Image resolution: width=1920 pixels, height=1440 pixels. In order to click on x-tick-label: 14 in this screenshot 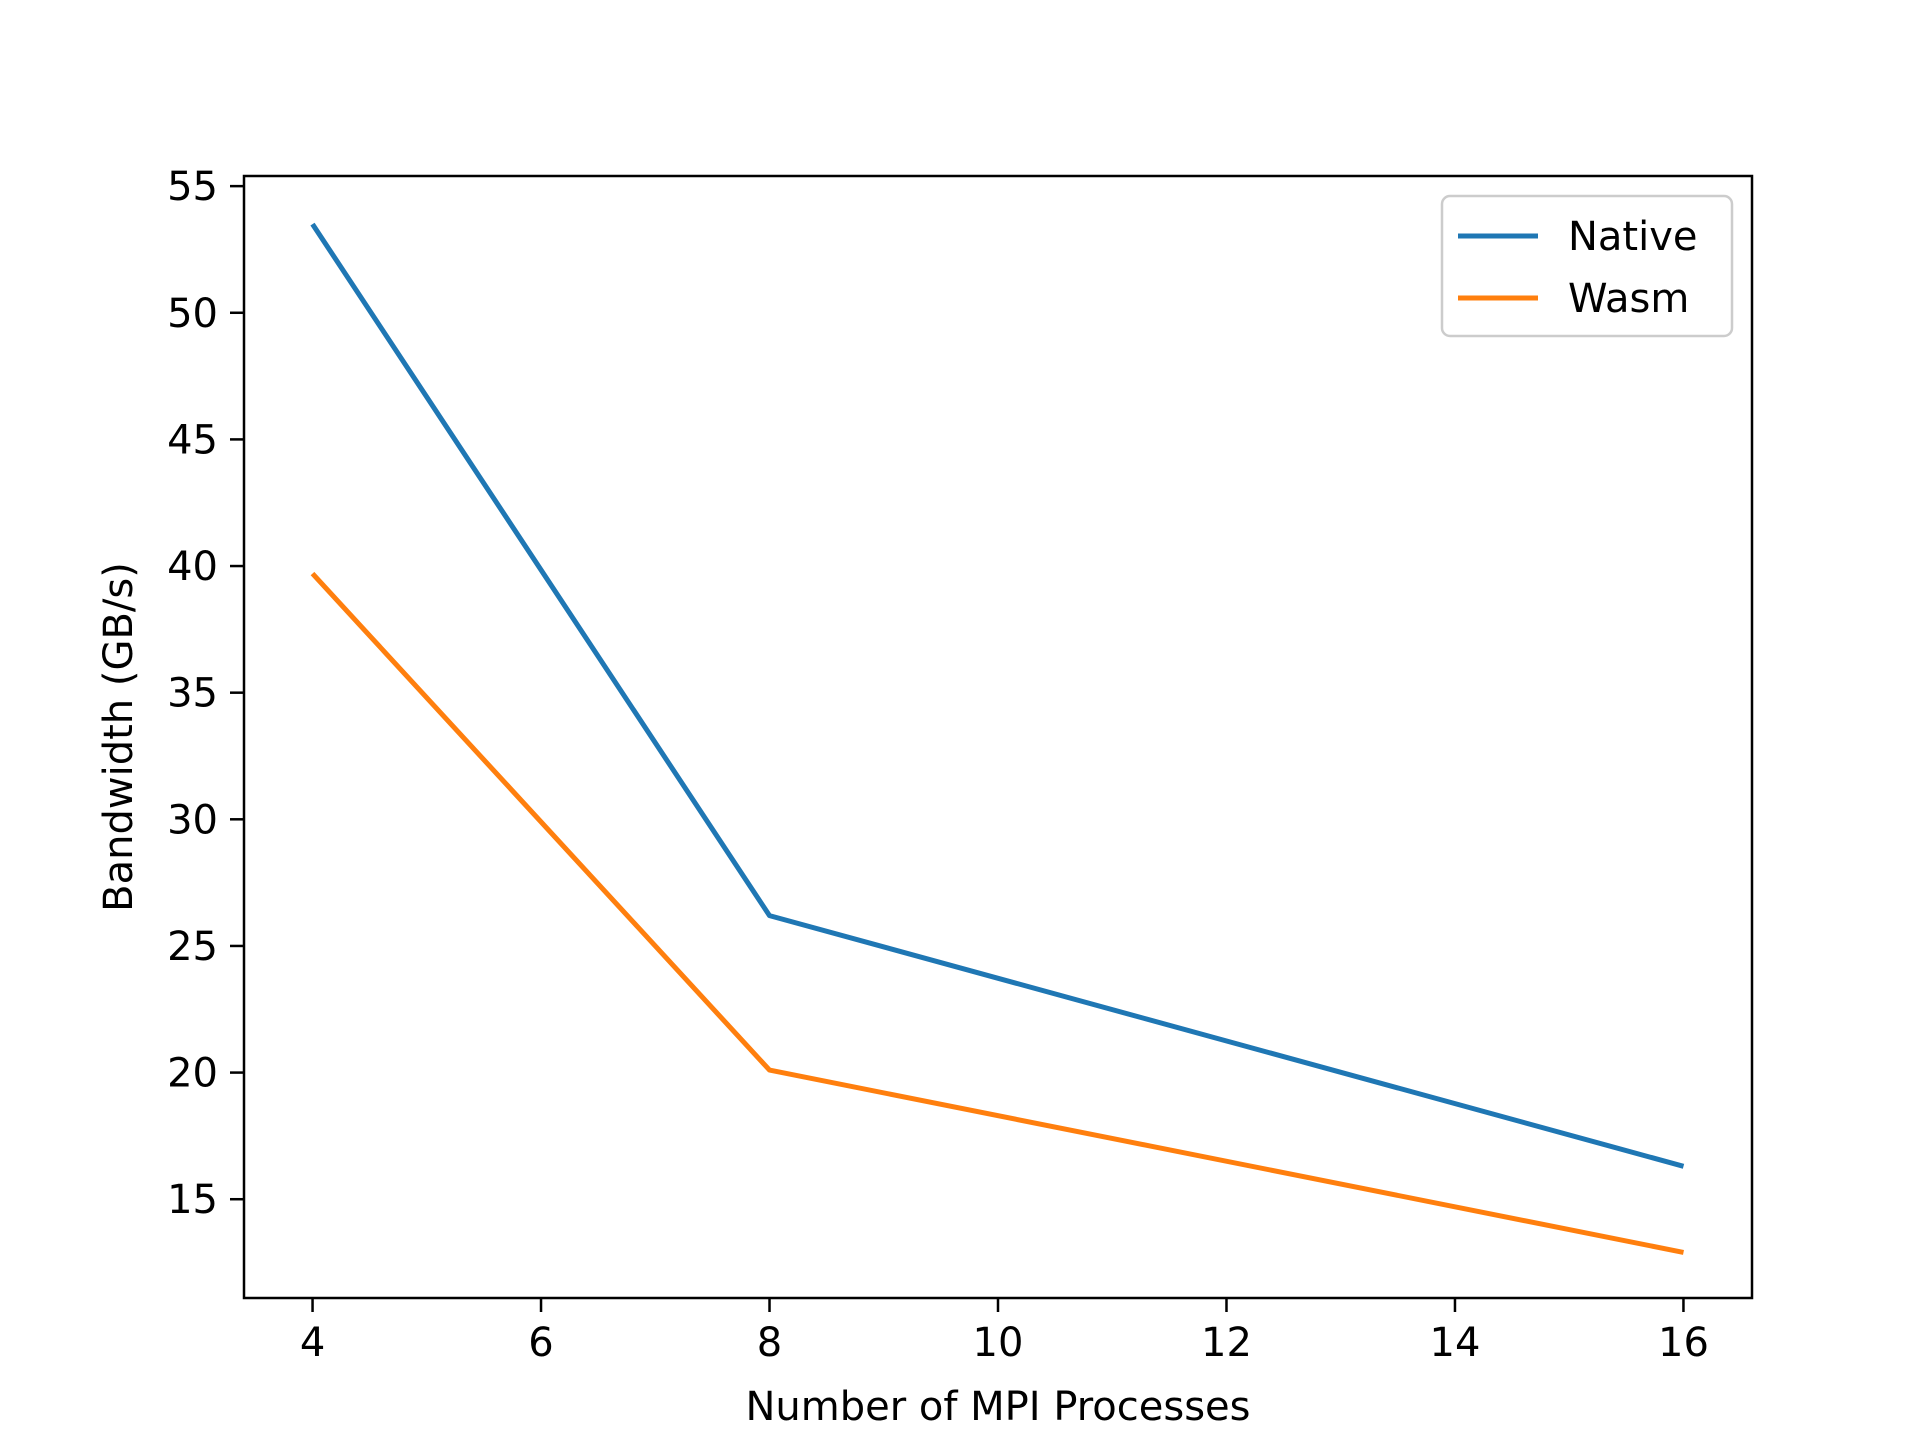, I will do `click(1455, 1343)`.